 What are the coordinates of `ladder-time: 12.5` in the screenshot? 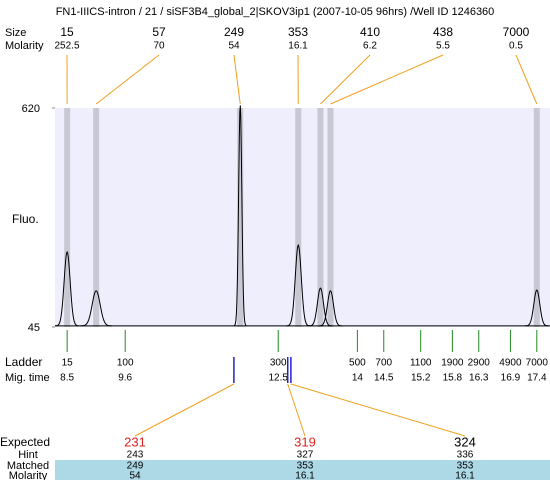 It's located at (278, 378).